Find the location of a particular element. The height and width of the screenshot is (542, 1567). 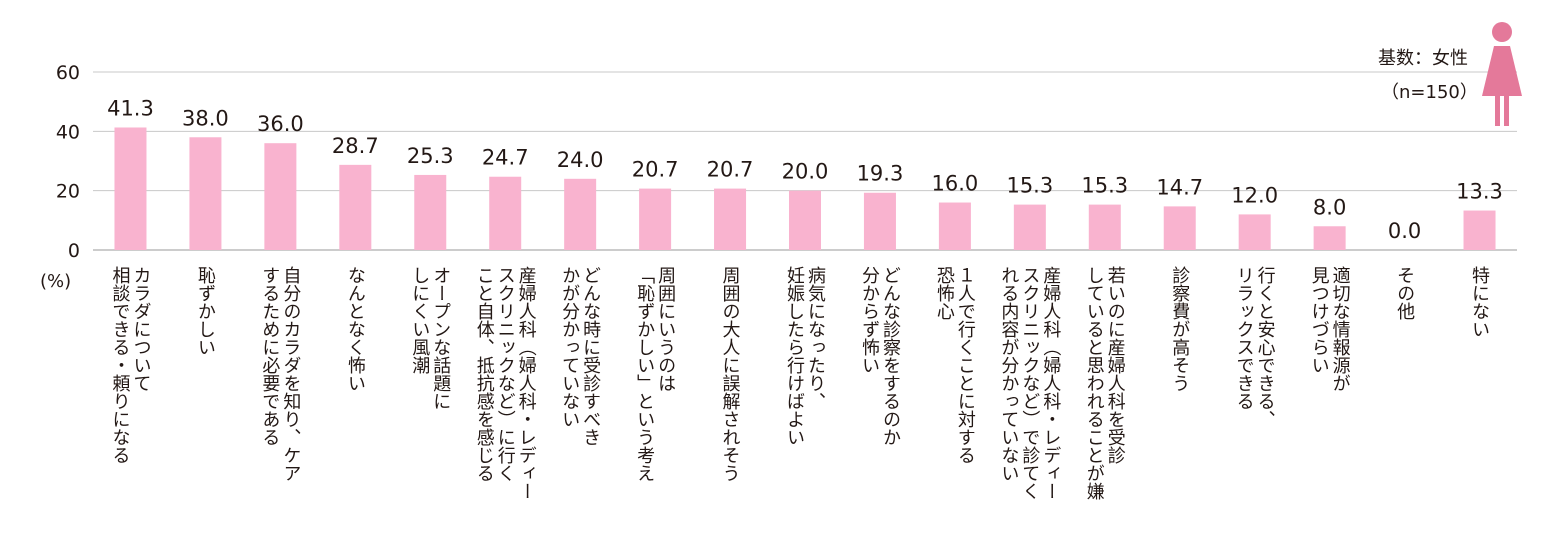

category-label: オープンな話題に is located at coordinates (440, 338).